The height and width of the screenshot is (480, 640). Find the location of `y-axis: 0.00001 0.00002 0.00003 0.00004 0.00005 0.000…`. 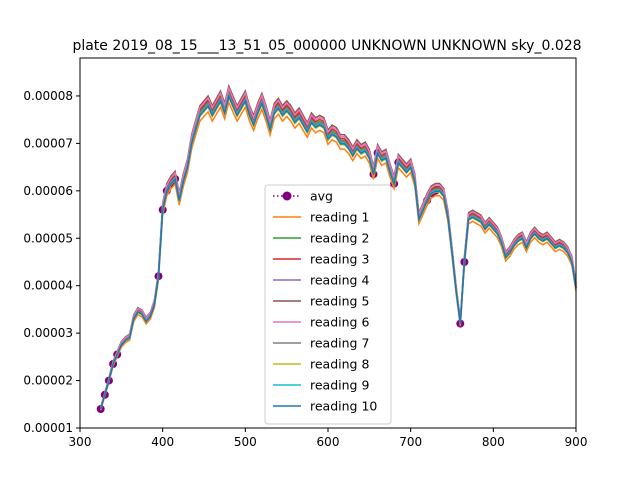

y-axis: 0.00001 0.00002 0.00003 0.00004 0.00005 0.000… is located at coordinates (51, 262).